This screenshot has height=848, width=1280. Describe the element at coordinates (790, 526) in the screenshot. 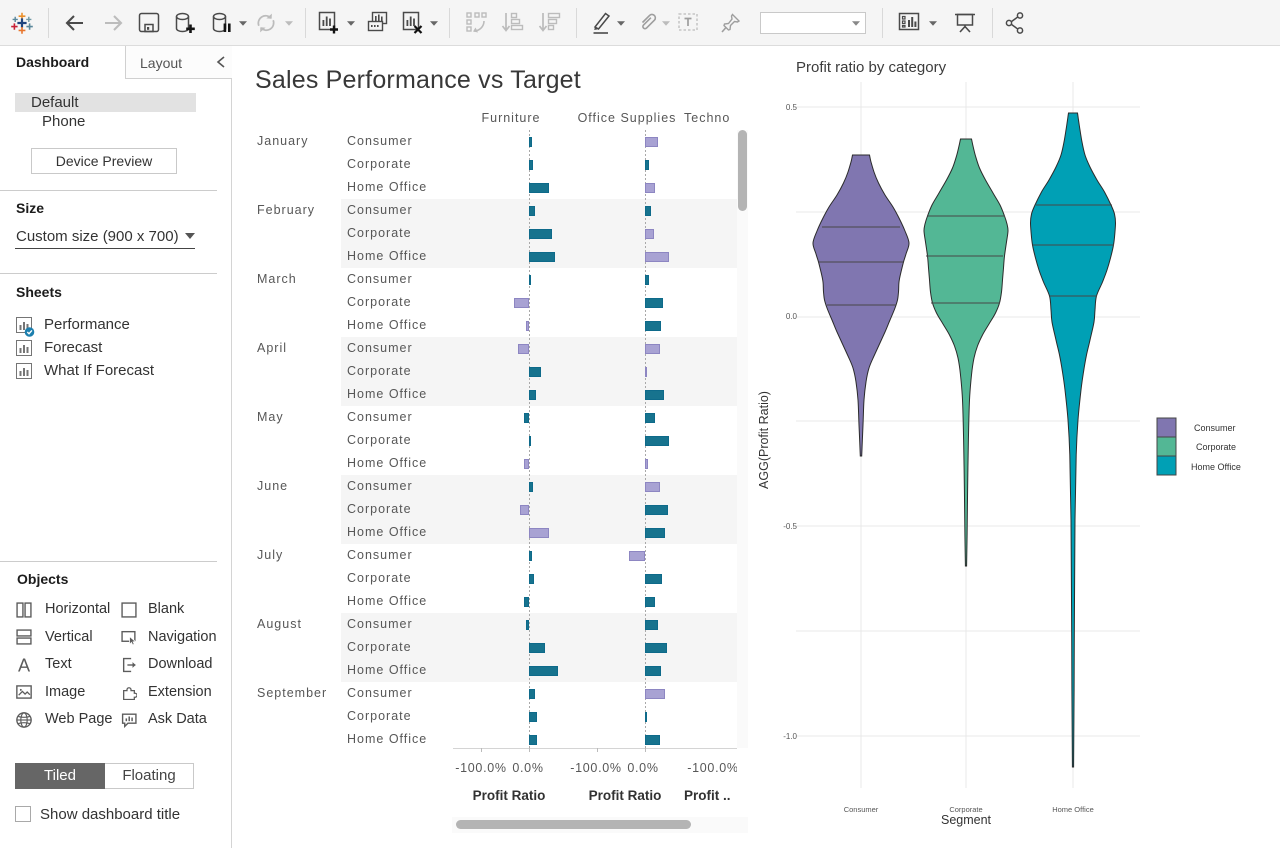

I see `svg-text: -0.5` at that location.